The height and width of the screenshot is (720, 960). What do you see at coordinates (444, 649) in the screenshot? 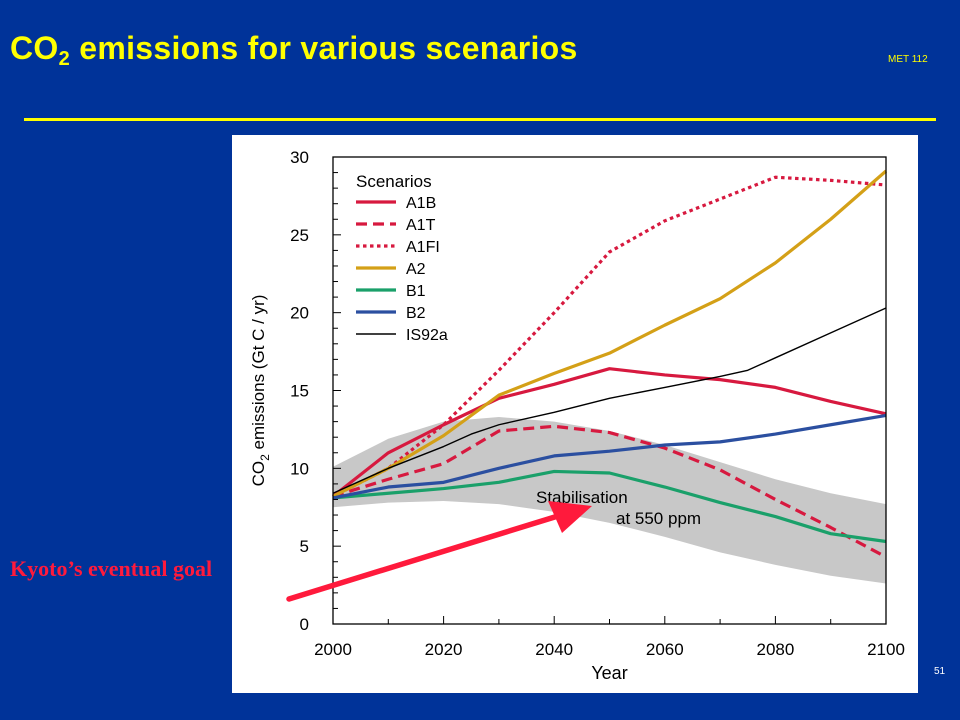
I see `x-tick-label: 2020` at bounding box center [444, 649].